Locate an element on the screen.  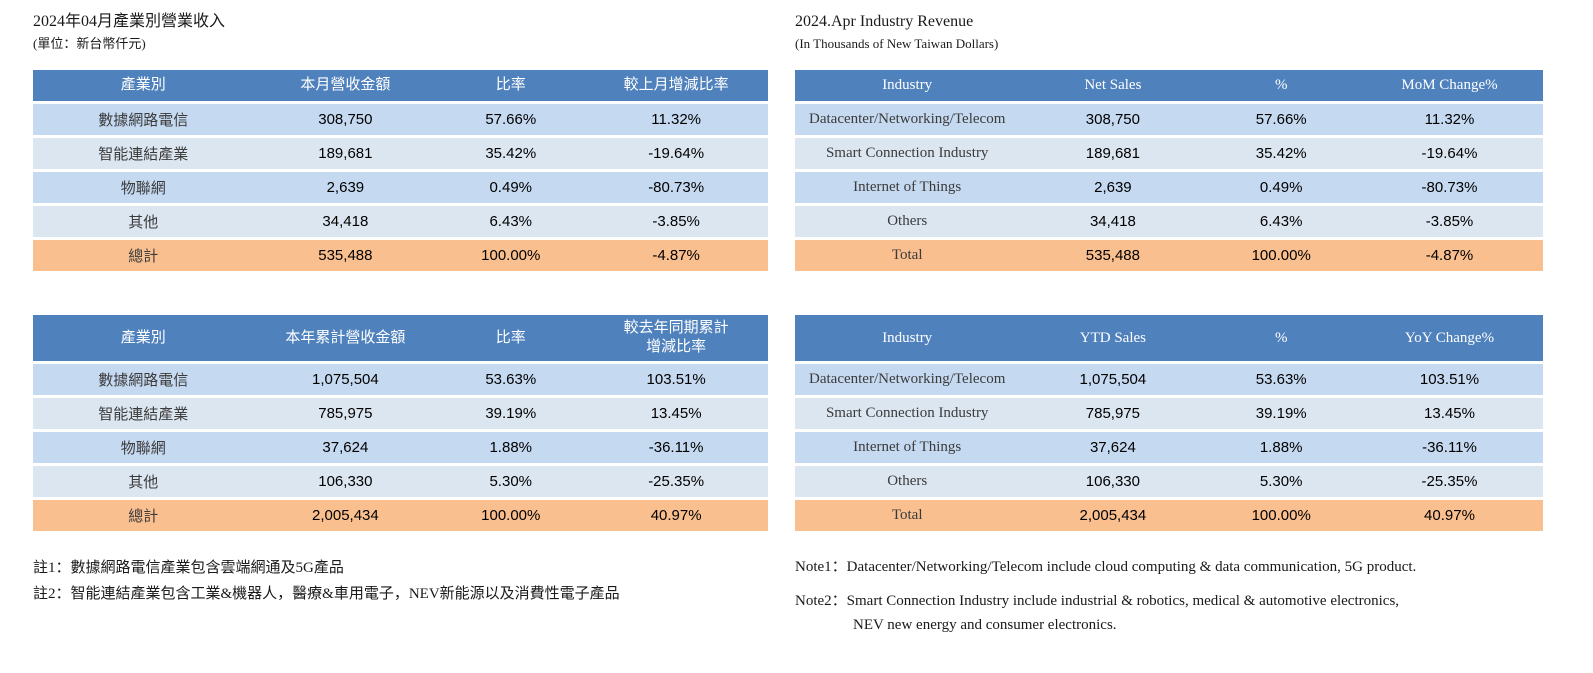
percent-cell: 0.49% is located at coordinates (1281, 187).